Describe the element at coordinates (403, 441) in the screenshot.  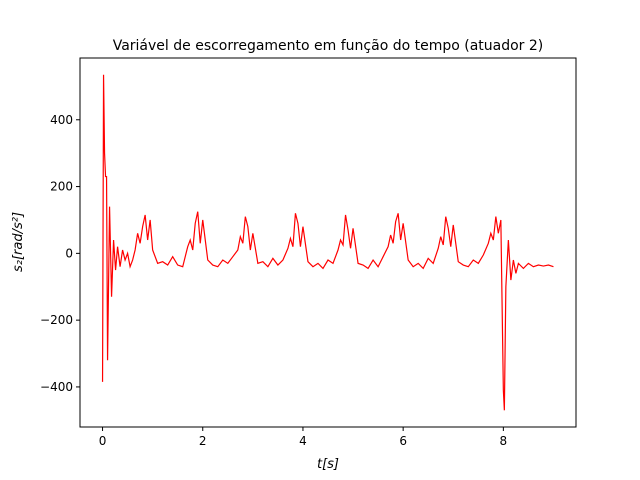
I see `x-tick-label: 6` at that location.